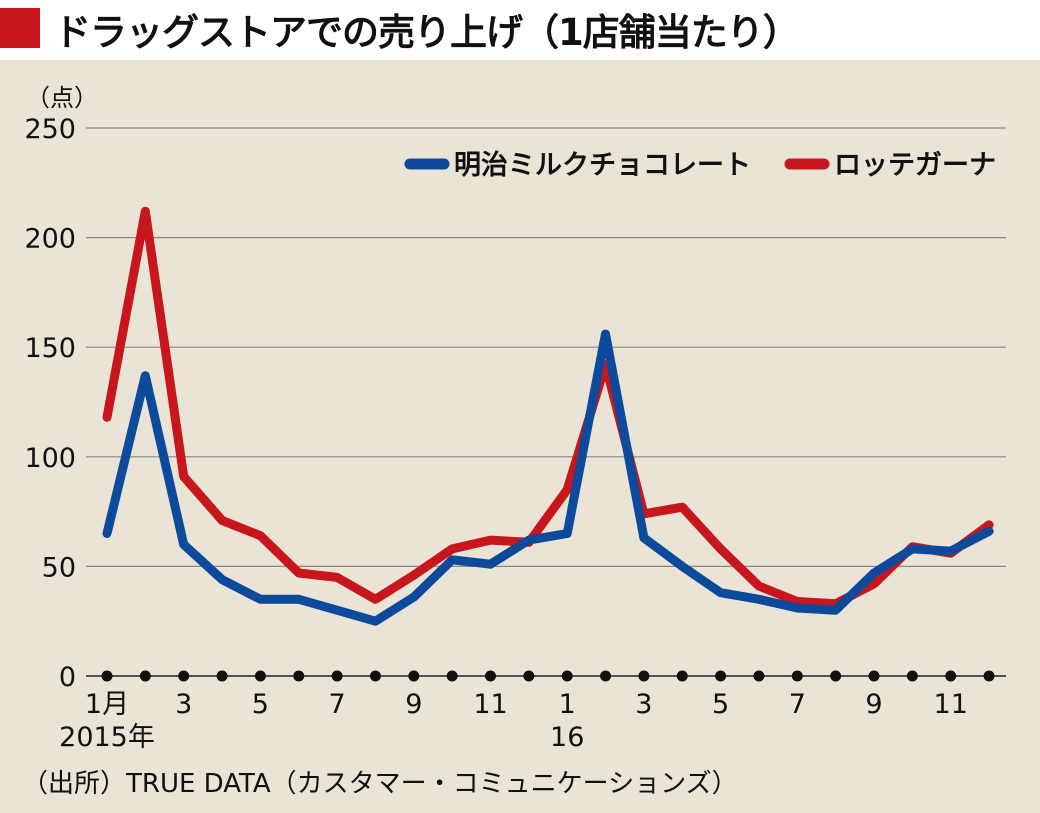  Describe the element at coordinates (380, 784) in the screenshot. I see `source-note: （出所）TRUE DATA（カスタマー・コミュニケーションズ）` at that location.